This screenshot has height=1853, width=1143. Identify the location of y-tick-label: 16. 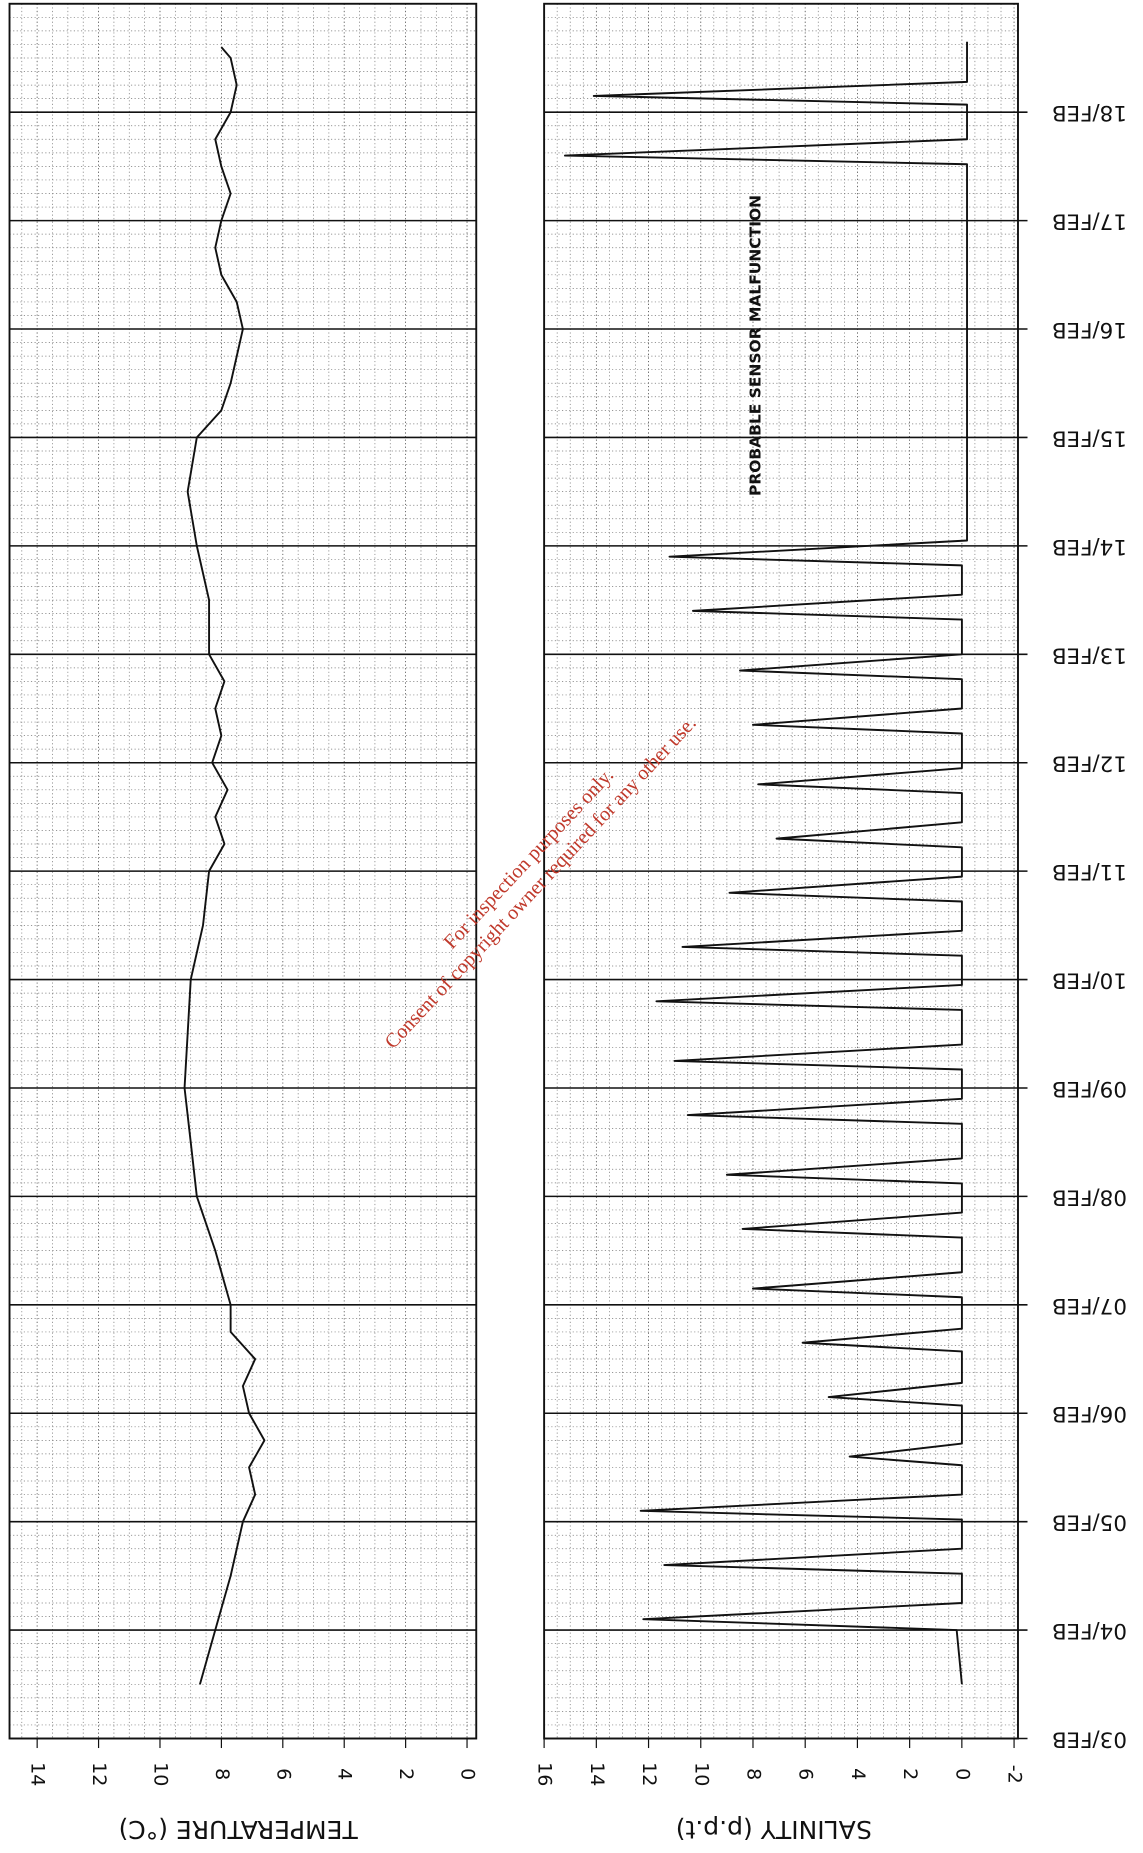
(545, 1774).